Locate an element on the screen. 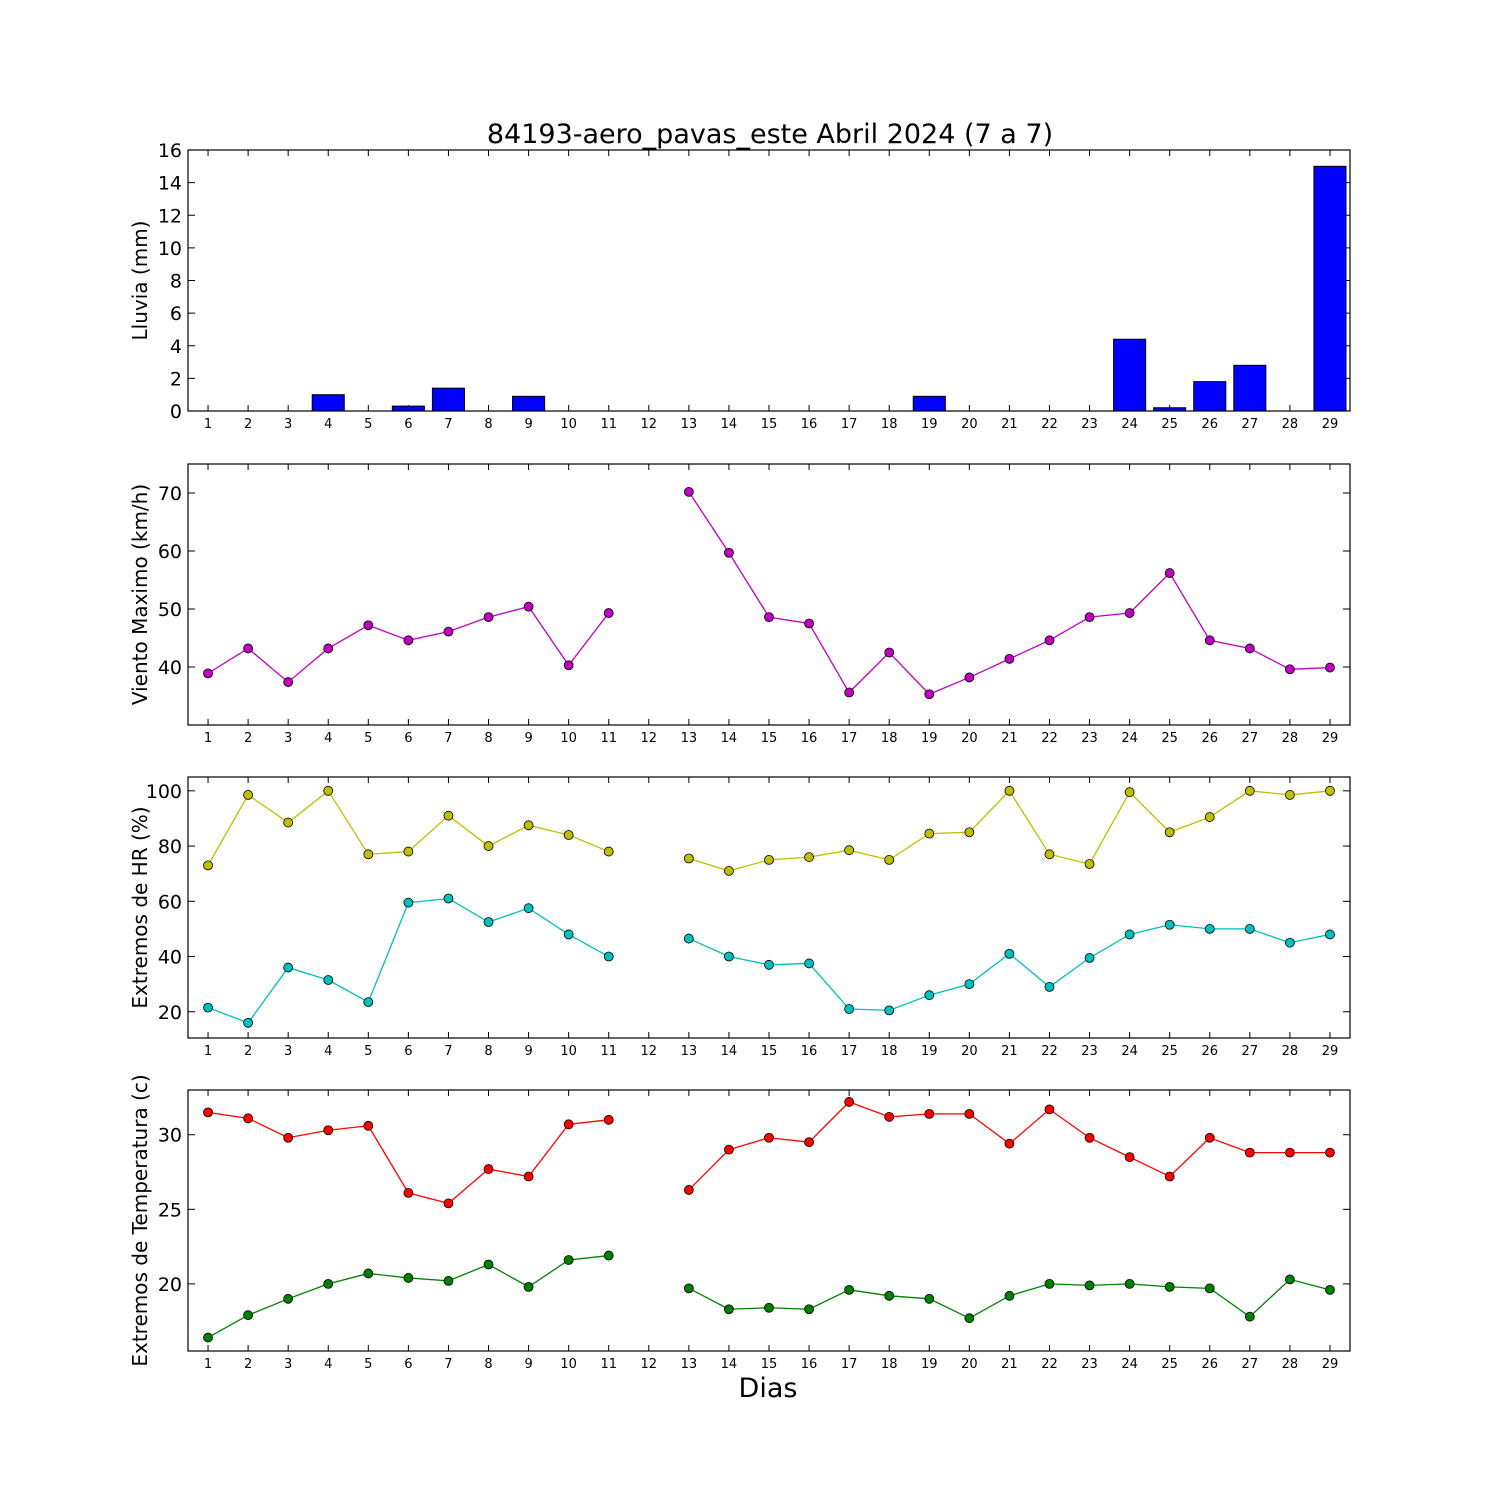 The image size is (1500, 1500). x-tick-label: 6 is located at coordinates (408, 738).